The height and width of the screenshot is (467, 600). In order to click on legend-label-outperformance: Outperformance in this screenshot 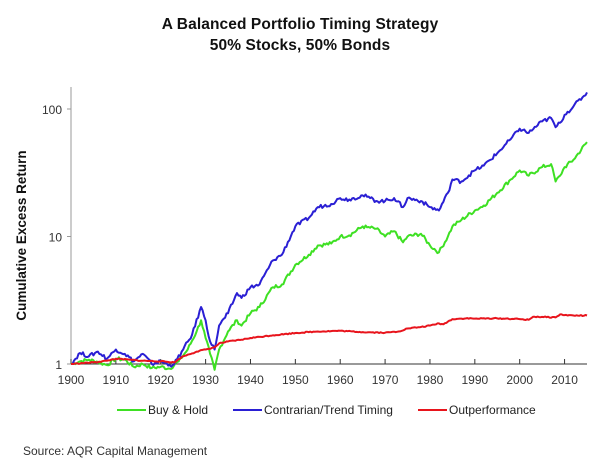, I will do `click(492, 410)`.